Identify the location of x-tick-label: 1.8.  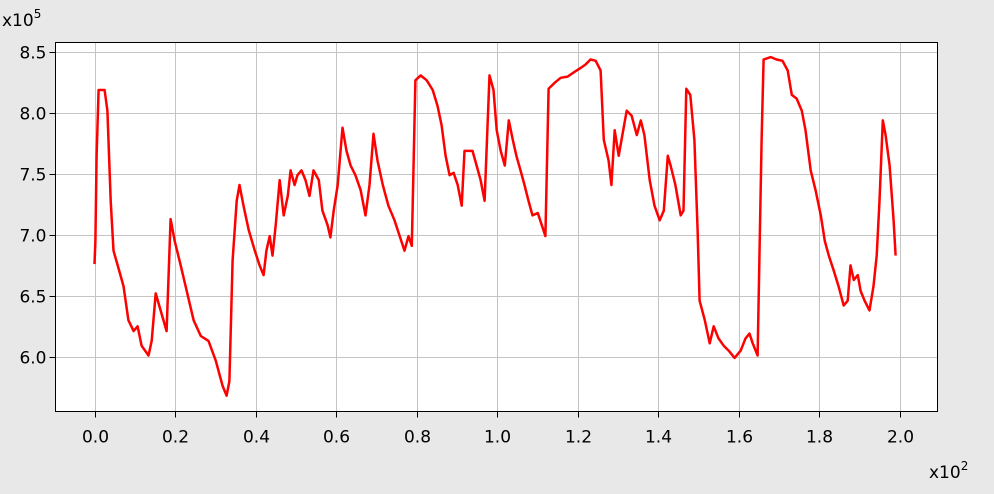
(819, 438).